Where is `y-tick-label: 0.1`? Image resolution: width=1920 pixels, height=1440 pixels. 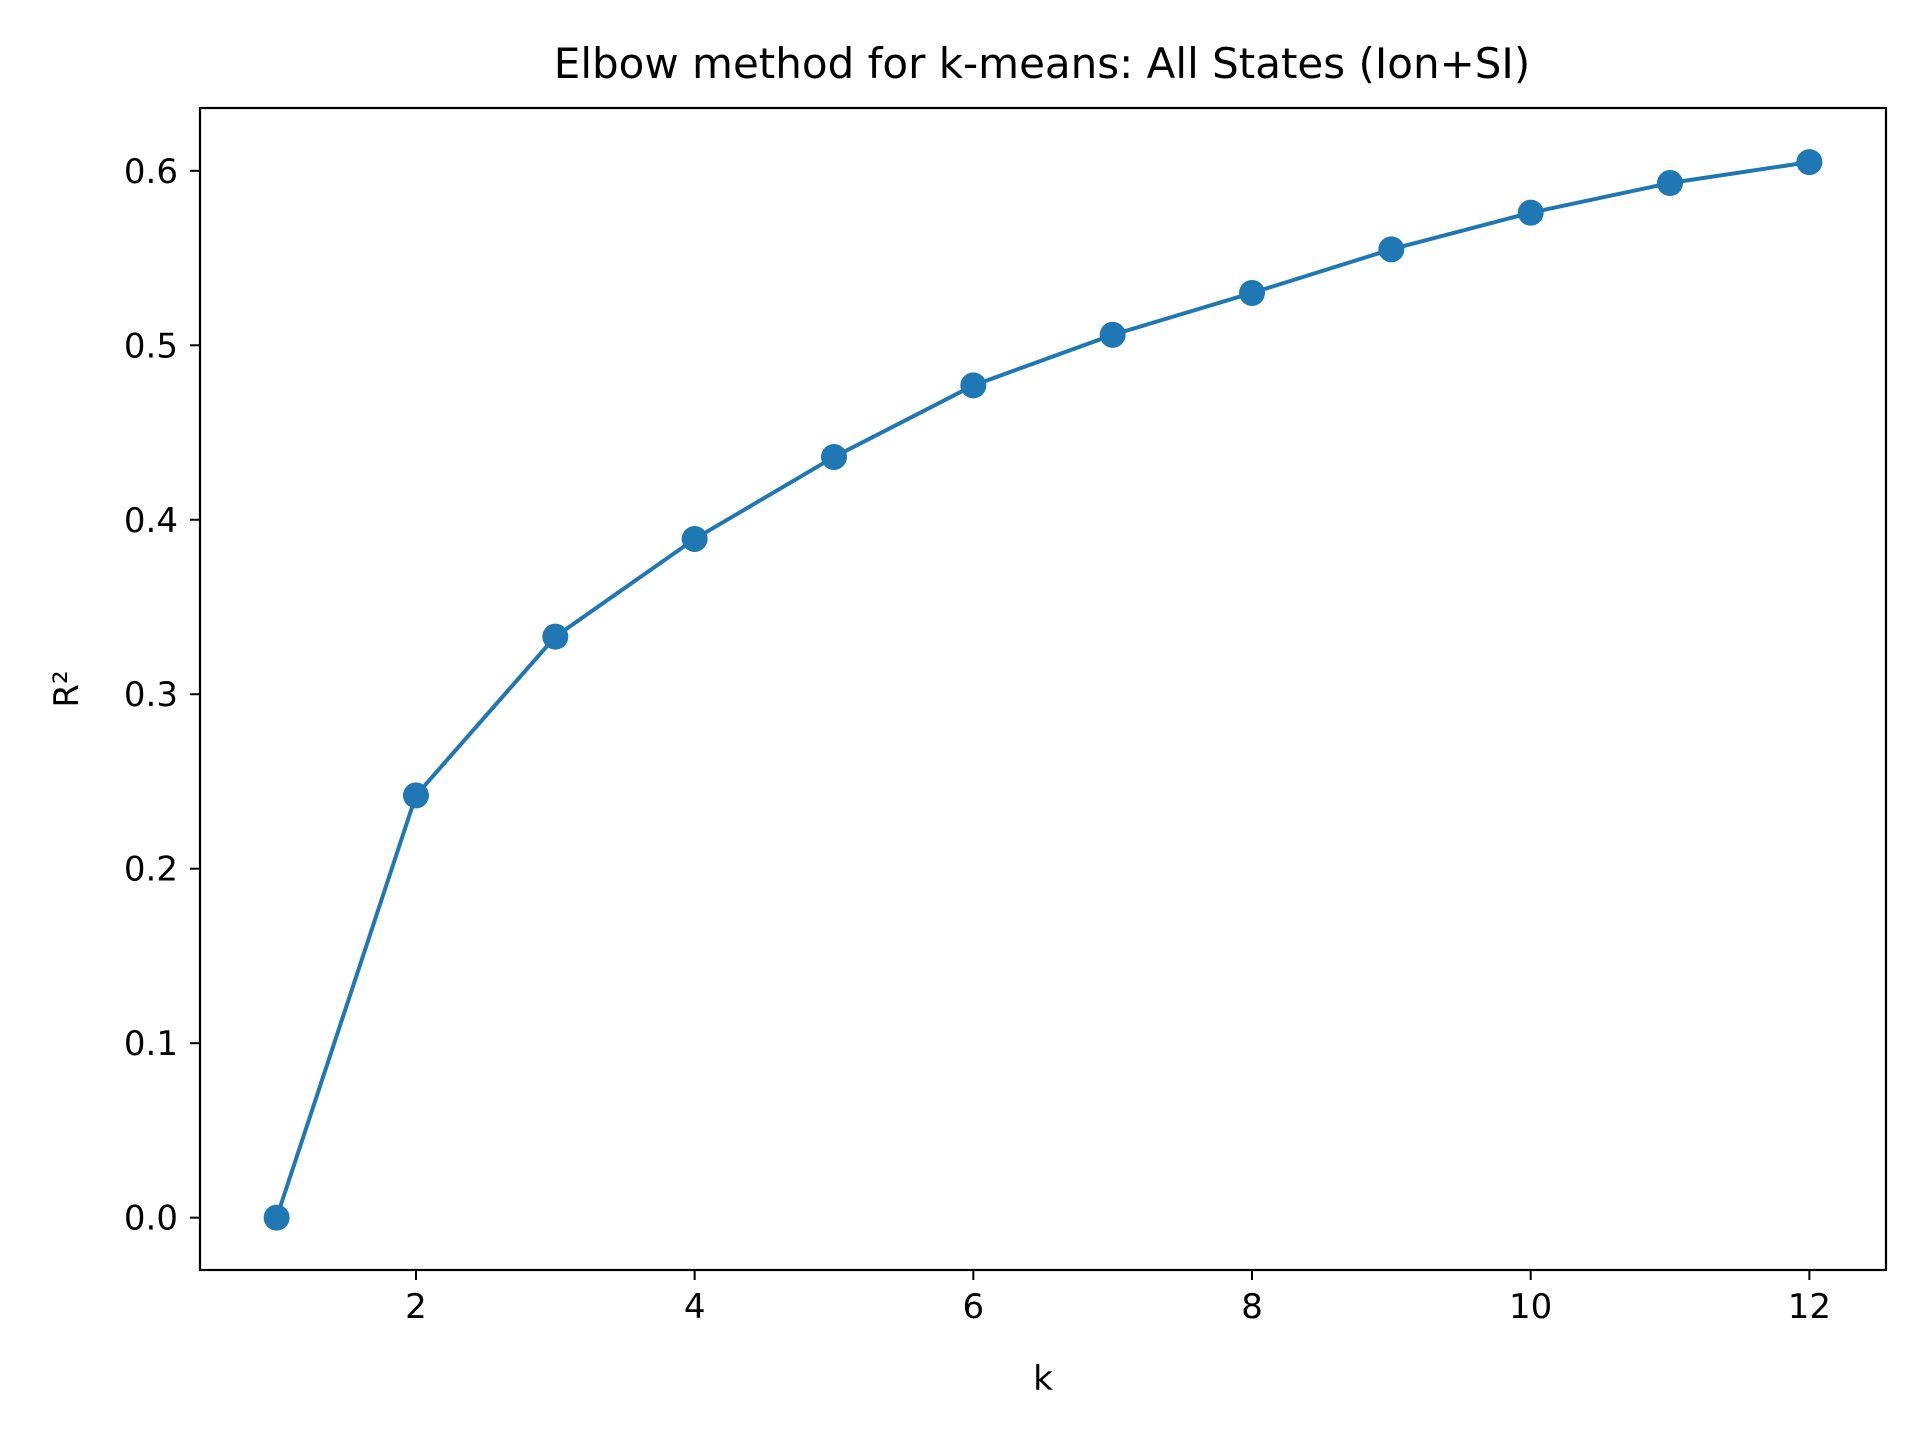 y-tick-label: 0.1 is located at coordinates (151, 1044).